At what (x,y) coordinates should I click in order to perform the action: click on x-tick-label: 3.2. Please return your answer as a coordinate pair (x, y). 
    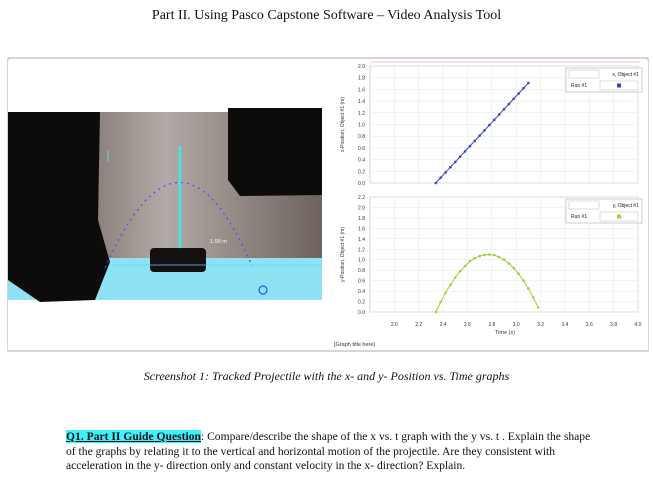
    Looking at the image, I should click on (540, 325).